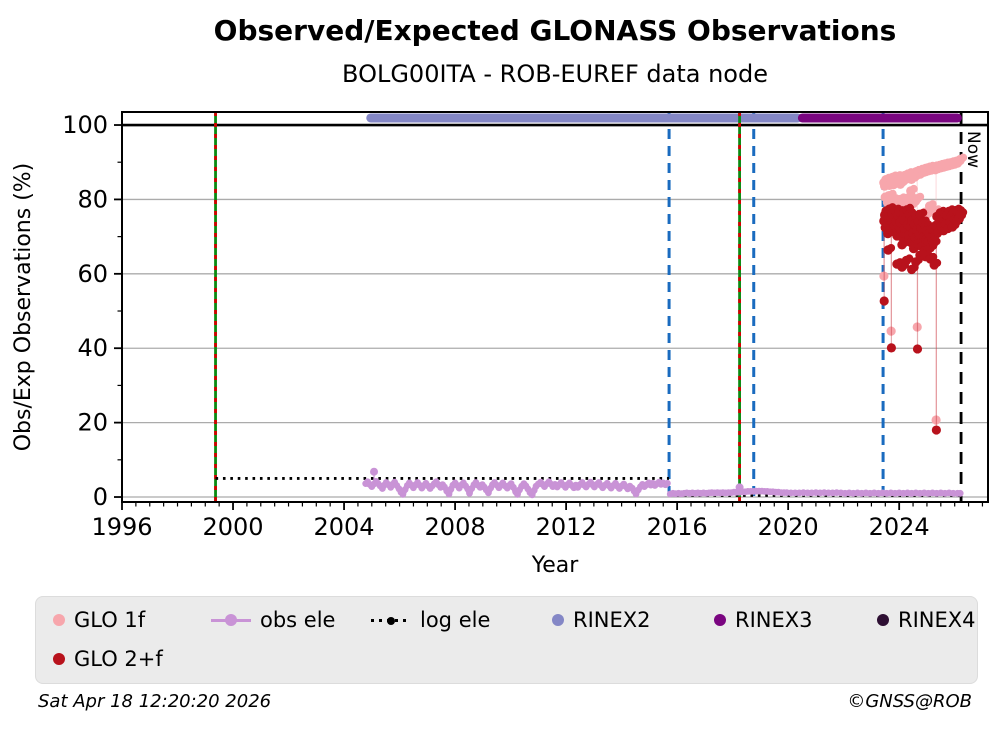  I want to click on legend-label: log ele, so click(455, 620).